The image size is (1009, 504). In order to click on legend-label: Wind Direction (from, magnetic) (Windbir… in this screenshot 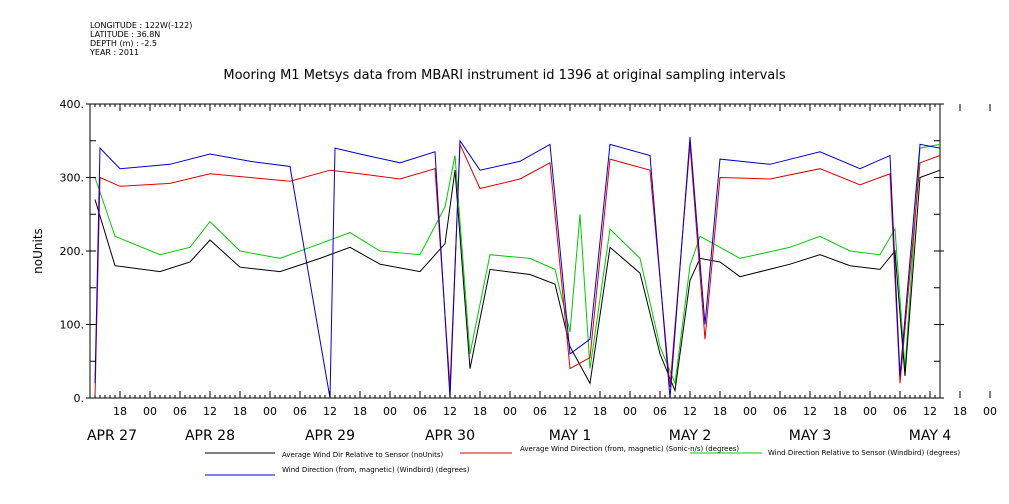, I will do `click(376, 470)`.